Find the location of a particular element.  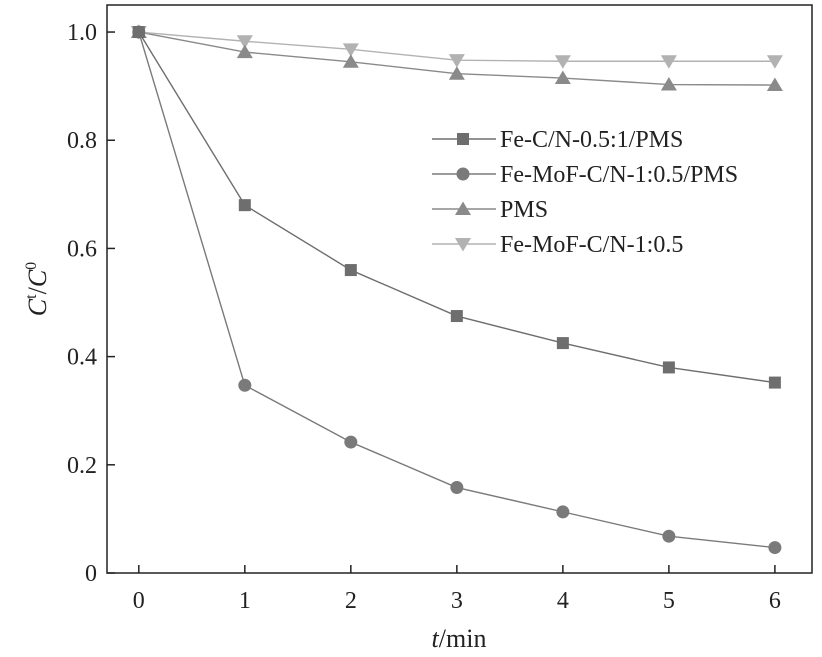

x-tick-label: 4 is located at coordinates (563, 601).